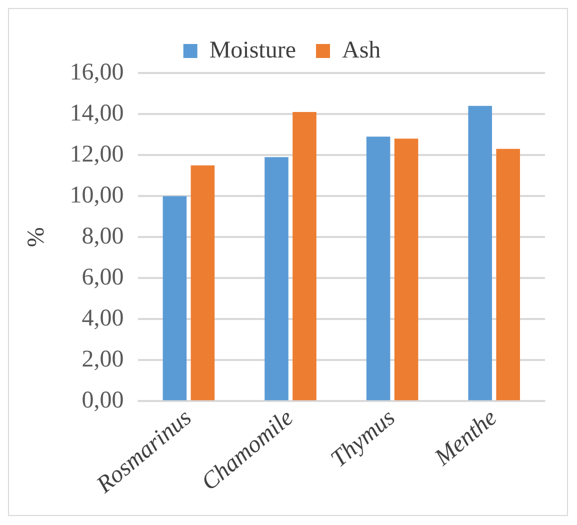  What do you see at coordinates (103, 359) in the screenshot?
I see `y-tick-label: 2,00` at bounding box center [103, 359].